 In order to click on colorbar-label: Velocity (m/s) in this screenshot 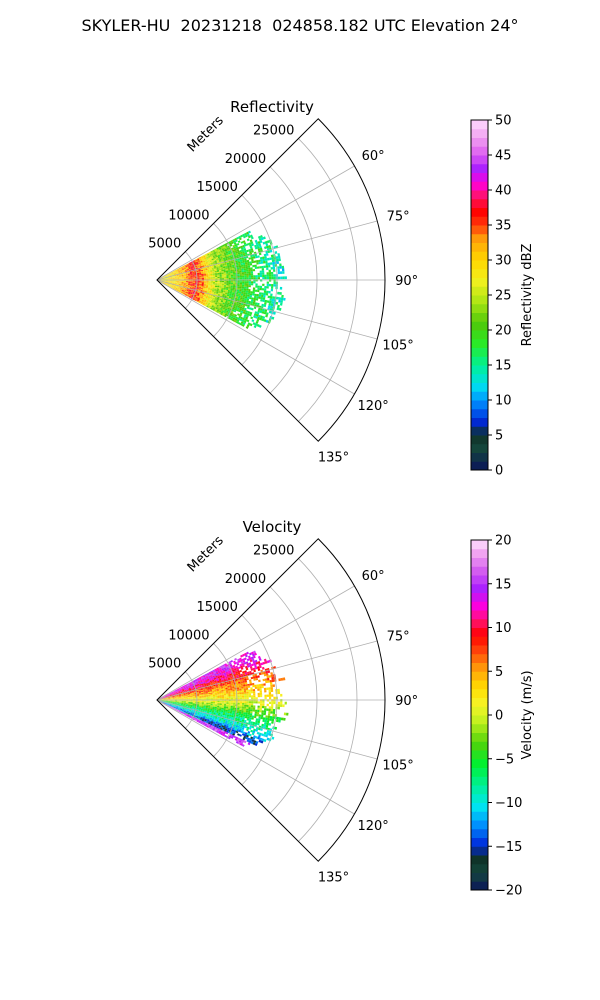, I will do `click(527, 714)`.